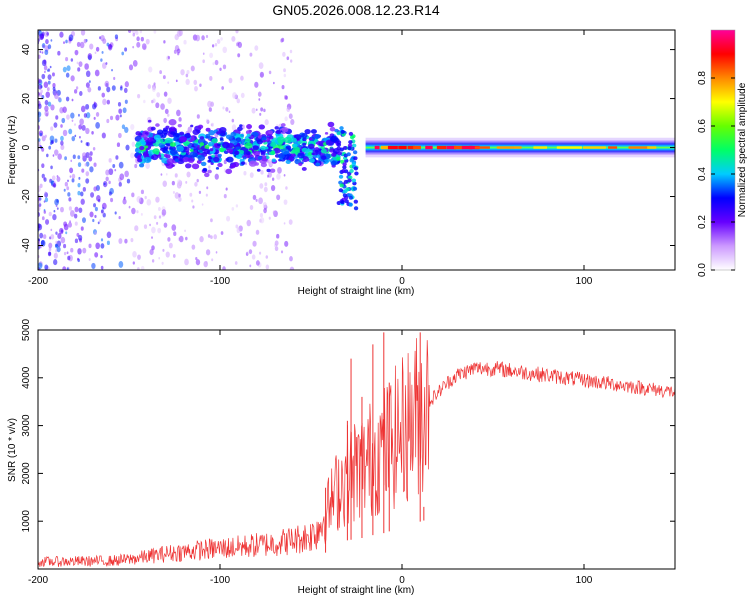 The image size is (750, 605). I want to click on colorbar-ticks: 0.0 0.2 0.4 0.6 0.8, so click(716, 174).